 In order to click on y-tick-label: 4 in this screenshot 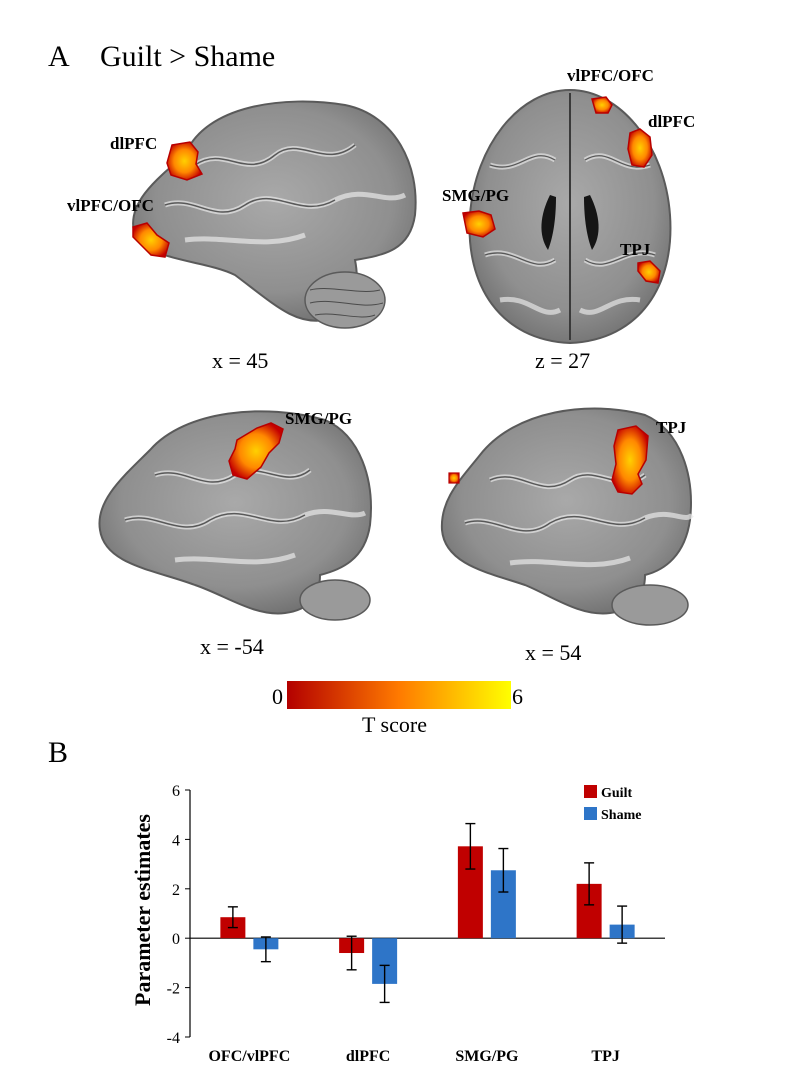, I will do `click(176, 840)`.